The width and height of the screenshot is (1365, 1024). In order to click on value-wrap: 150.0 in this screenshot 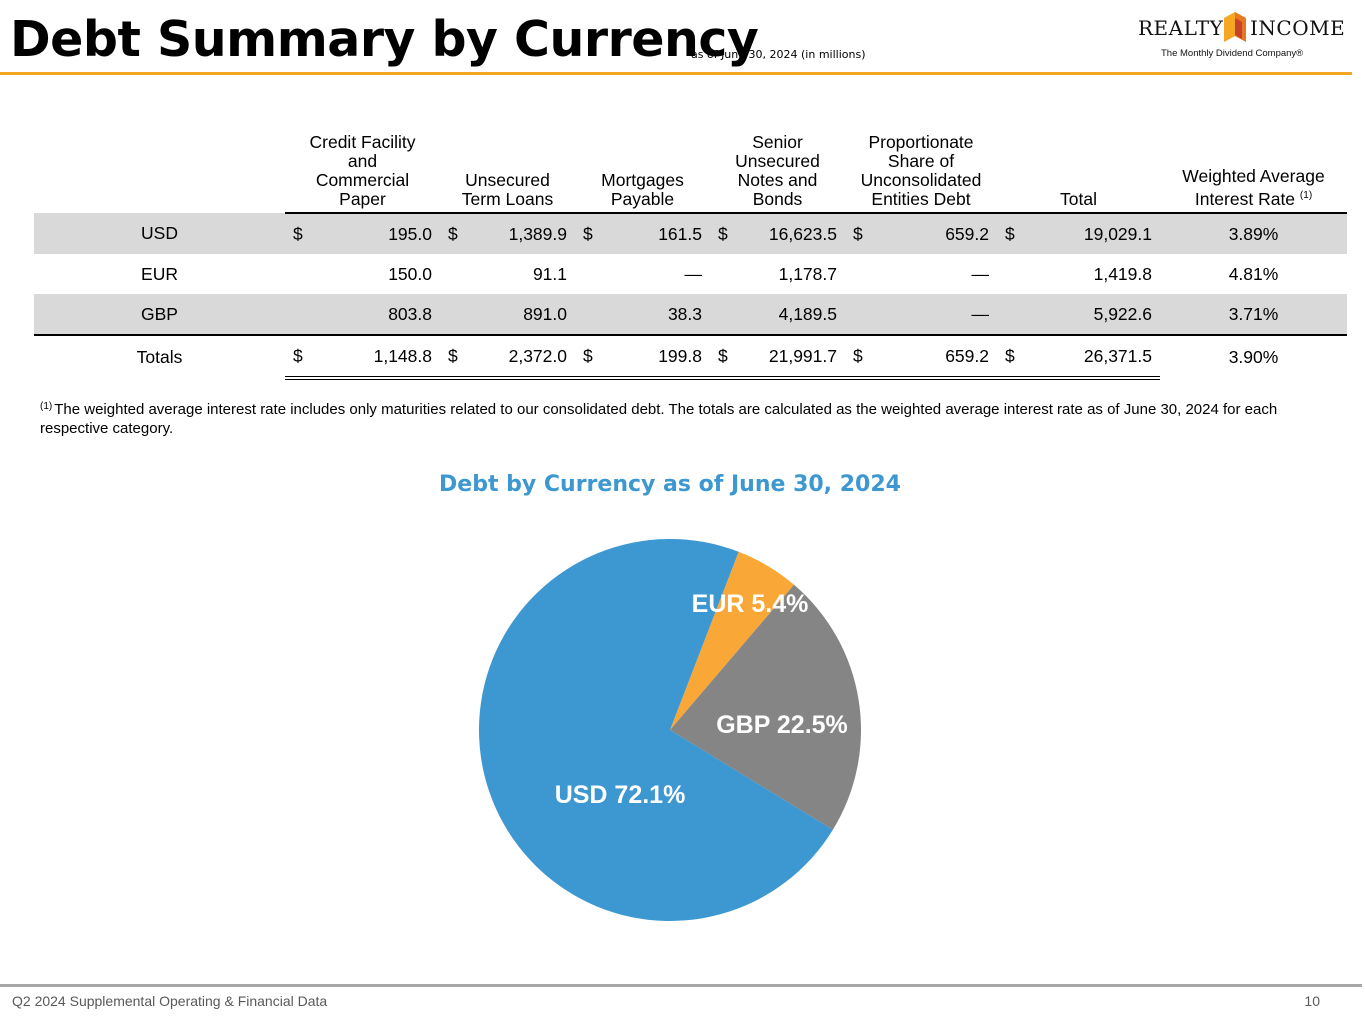, I will do `click(362, 274)`.